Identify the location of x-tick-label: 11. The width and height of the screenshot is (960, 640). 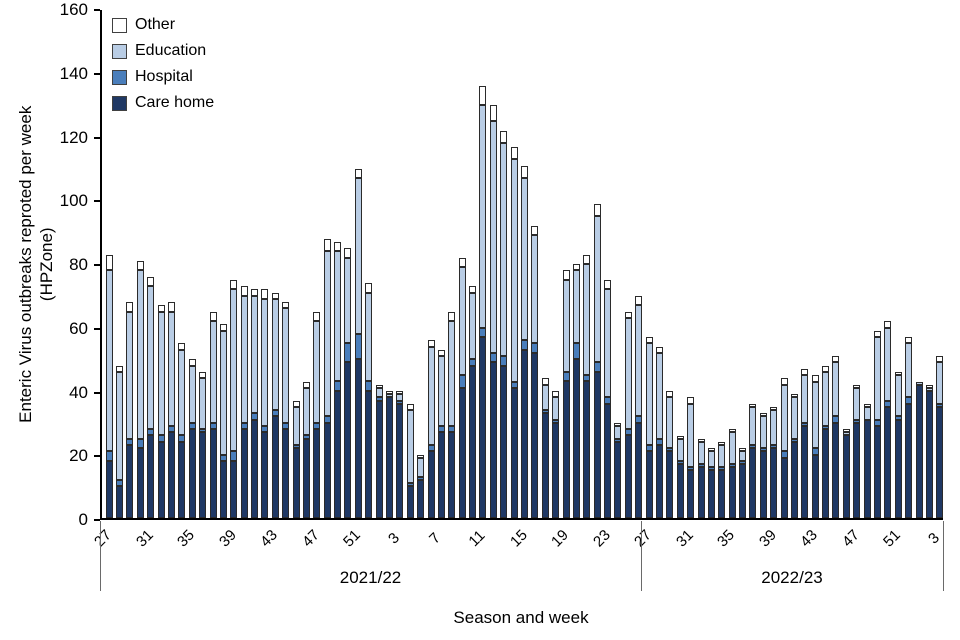
(477, 538).